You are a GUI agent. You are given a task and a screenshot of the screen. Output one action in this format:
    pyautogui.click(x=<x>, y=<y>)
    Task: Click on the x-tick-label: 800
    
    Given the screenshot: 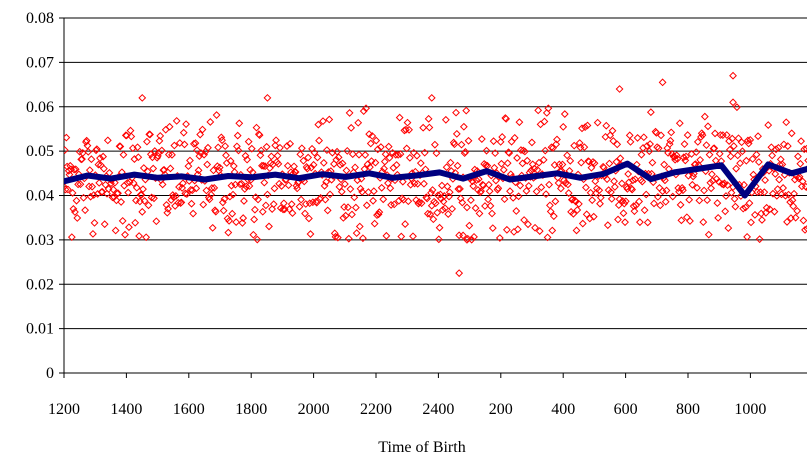 What is the action you would take?
    pyautogui.click(x=688, y=409)
    